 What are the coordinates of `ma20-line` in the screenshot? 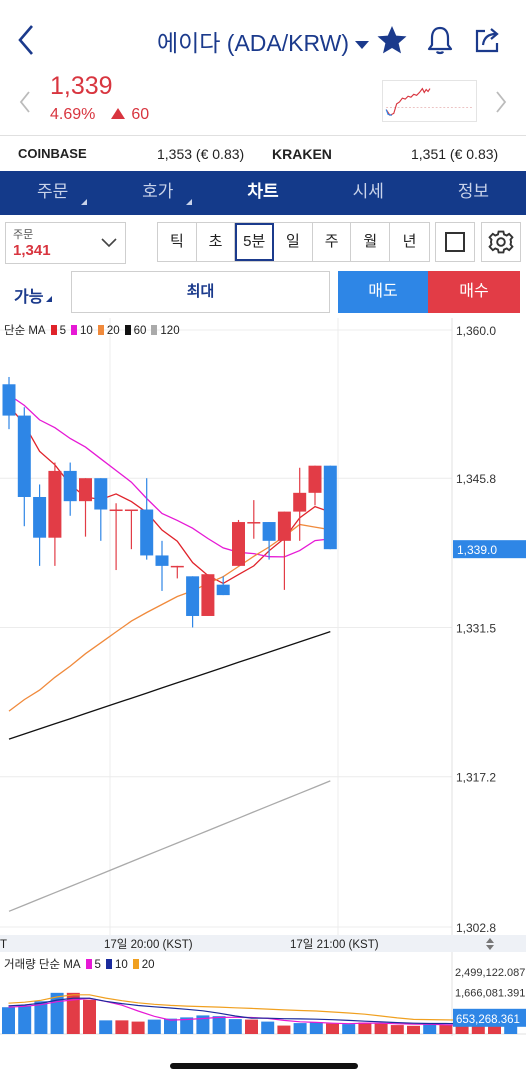 It's located at (169, 617).